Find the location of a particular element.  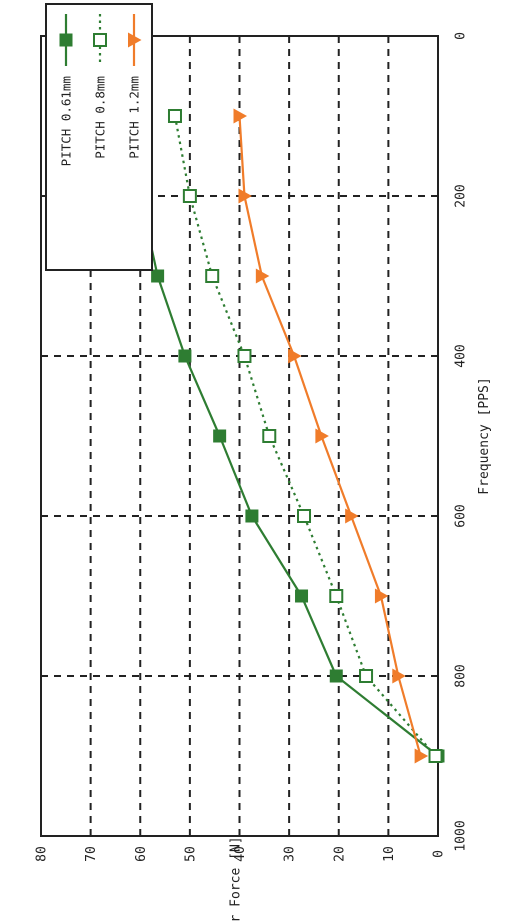

legend-entry: PITCH 0.8mm is located at coordinates (99, 86).